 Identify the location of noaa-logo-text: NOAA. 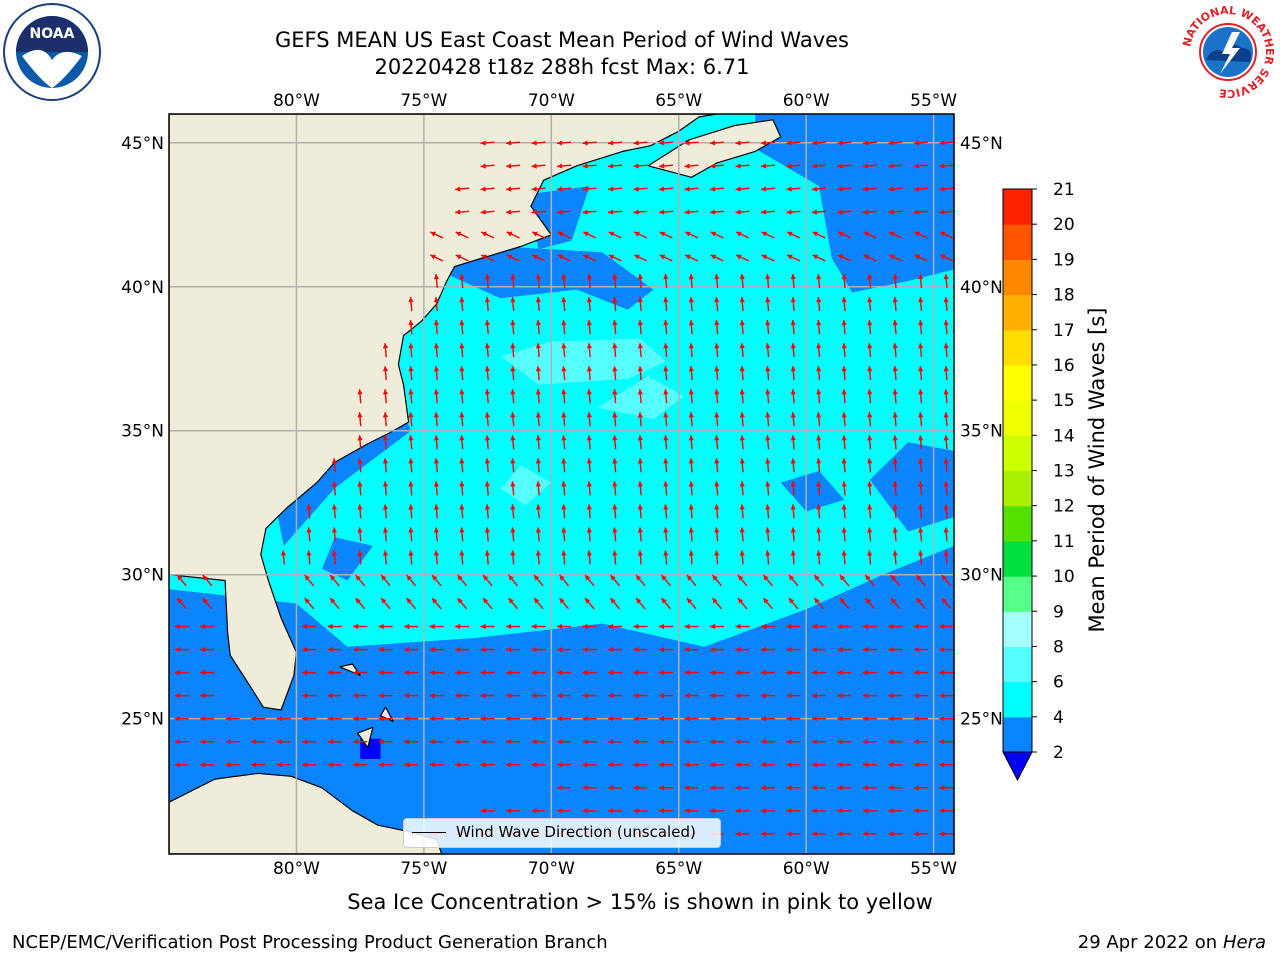
(52, 34).